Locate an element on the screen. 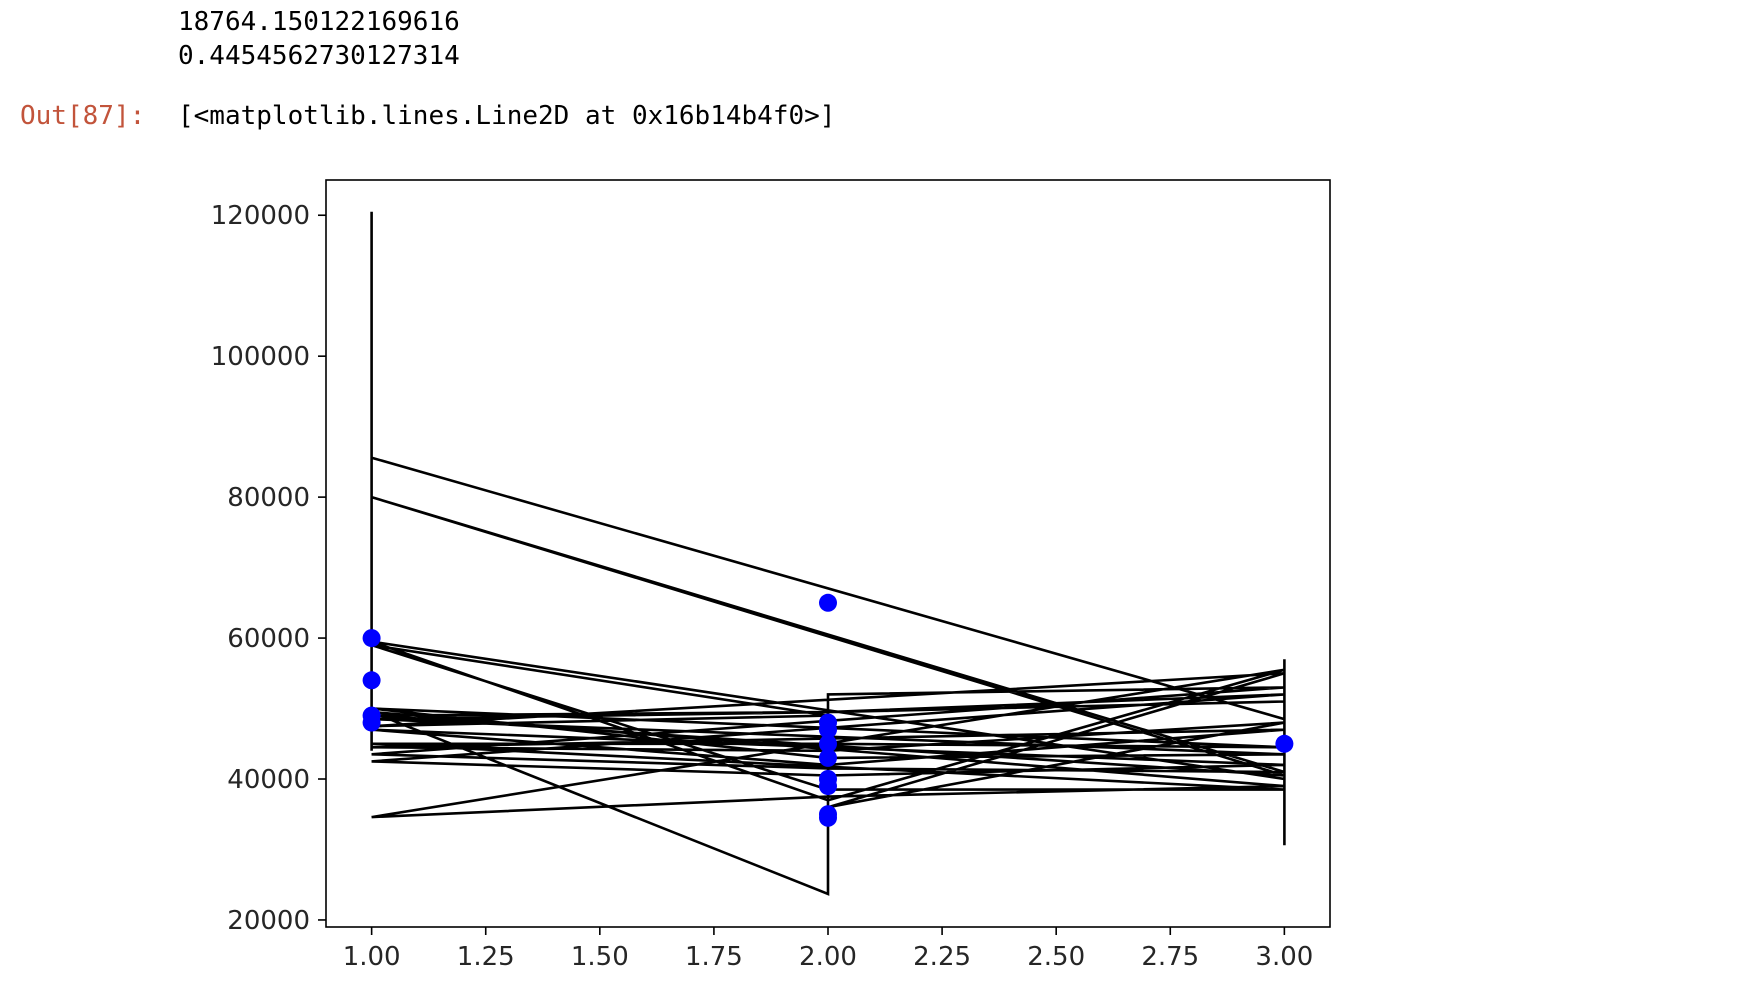 This screenshot has height=982, width=1762. x-tick-label: 1.25 is located at coordinates (486, 957).